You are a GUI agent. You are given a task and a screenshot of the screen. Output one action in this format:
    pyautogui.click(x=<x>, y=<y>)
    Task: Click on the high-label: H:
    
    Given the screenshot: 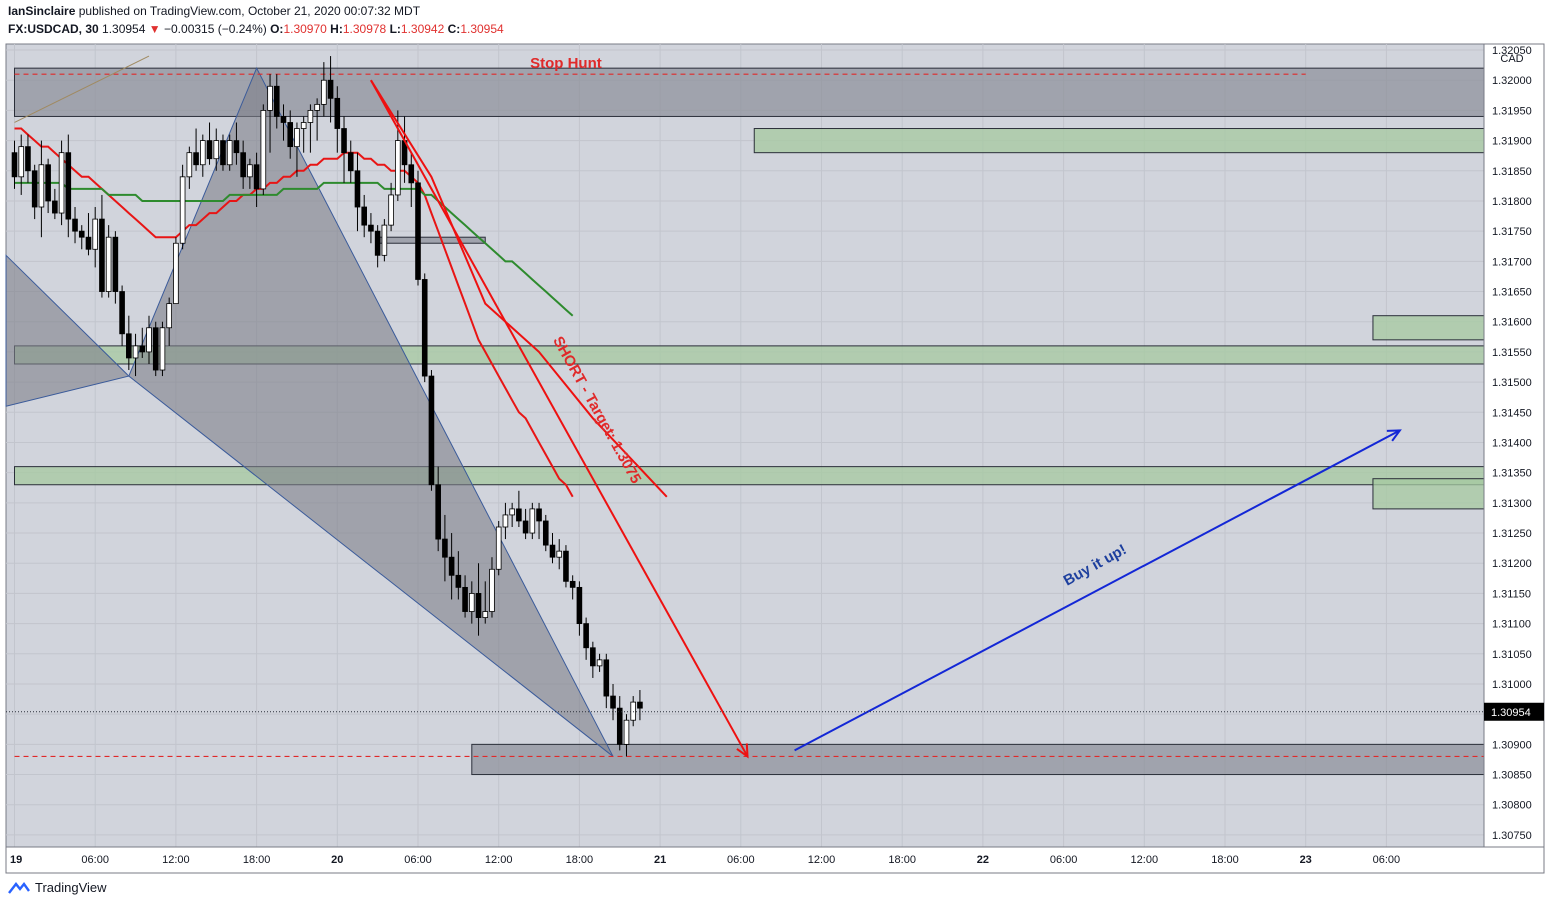 What is the action you would take?
    pyautogui.click(x=336, y=29)
    